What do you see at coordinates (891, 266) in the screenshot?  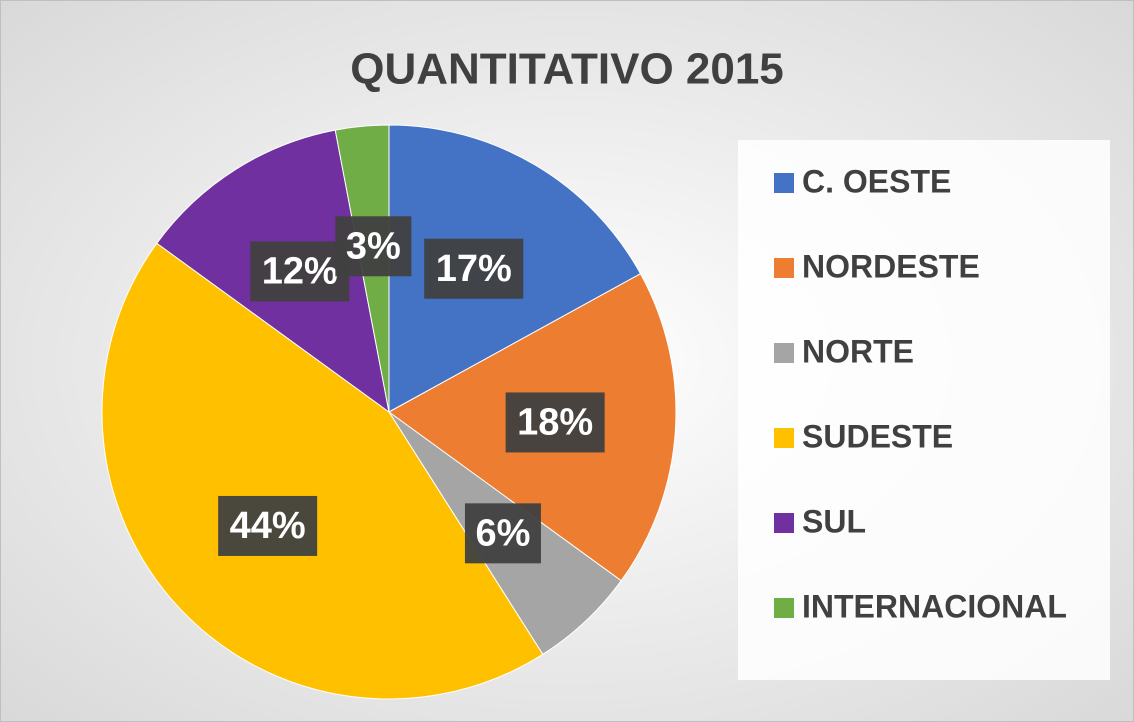 I see `legend-label: NORDESTE` at bounding box center [891, 266].